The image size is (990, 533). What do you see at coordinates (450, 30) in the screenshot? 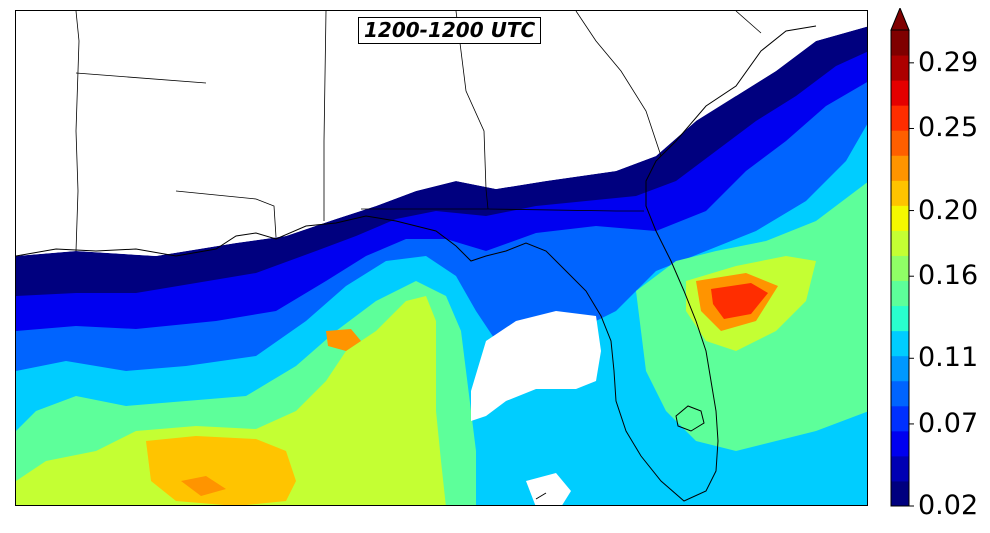
I see `map-title: 1200-1200 UTC` at bounding box center [450, 30].